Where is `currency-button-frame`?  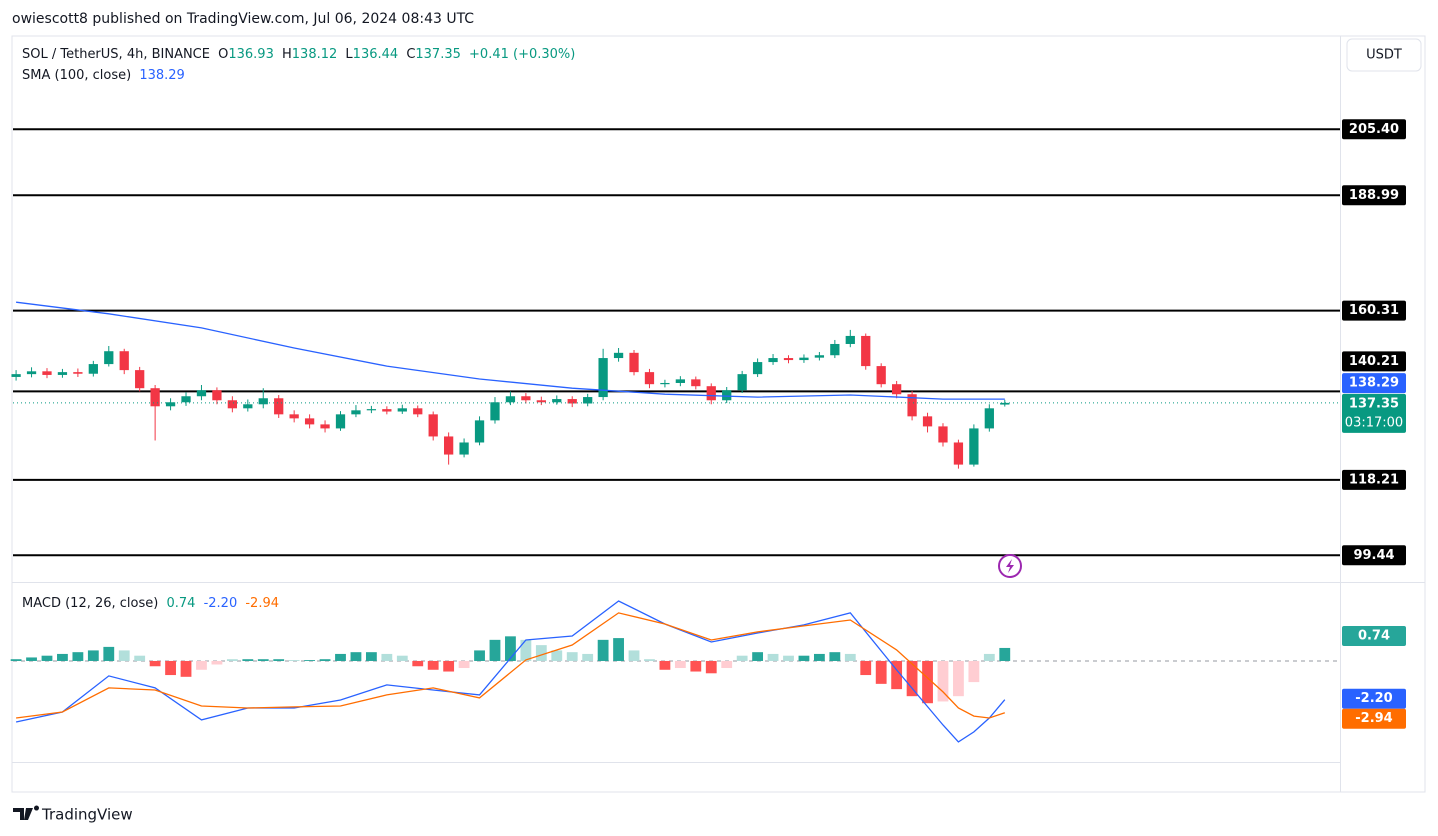
currency-button-frame is located at coordinates (1384, 55).